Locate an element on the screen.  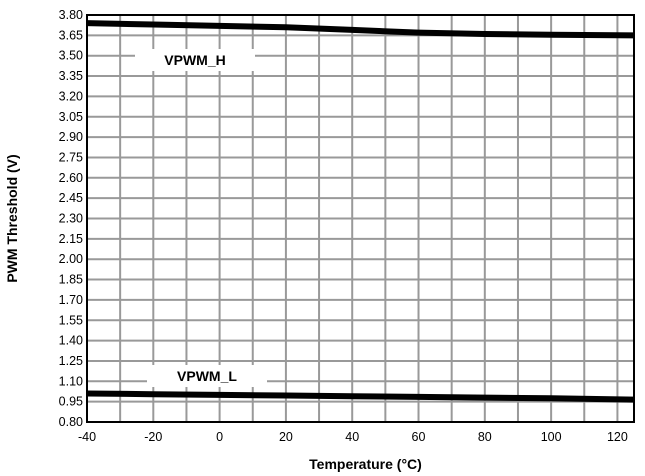
y-axis-title: PWM Threshold (V) is located at coordinates (12, 218).